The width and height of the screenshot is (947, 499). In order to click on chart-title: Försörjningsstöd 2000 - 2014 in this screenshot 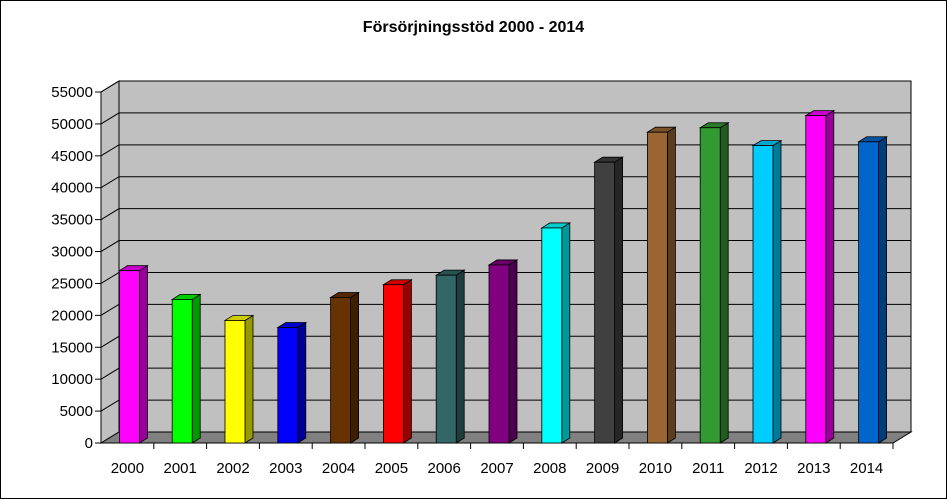, I will do `click(473, 27)`.